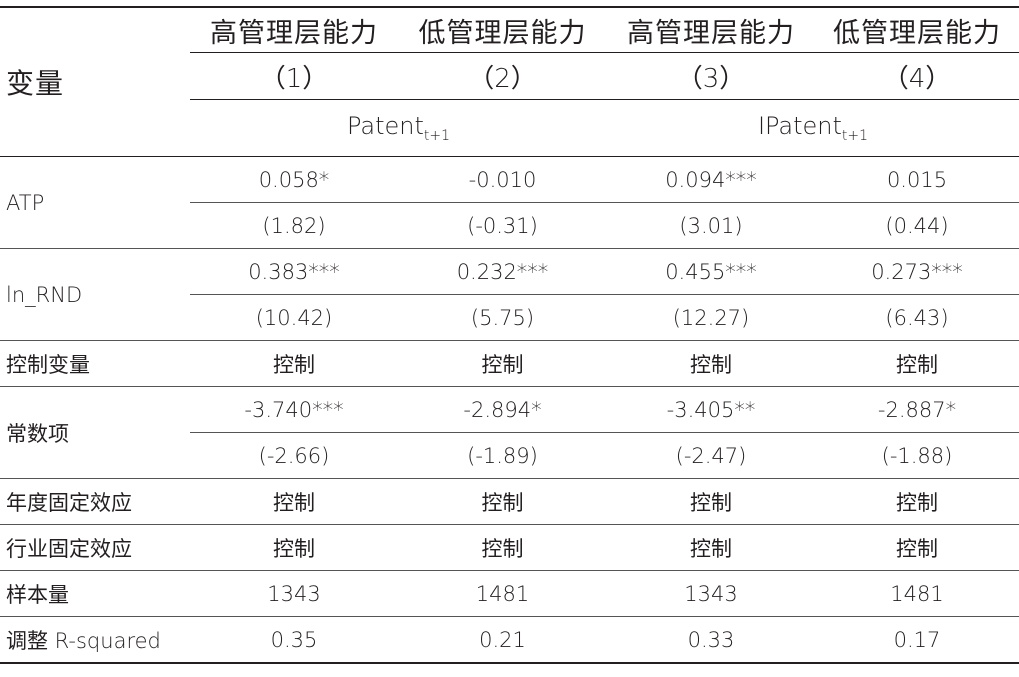 Image resolution: width=1019 pixels, height=677 pixels. I want to click on table-row: 行业固定效应 控制 控制 控制 控制, so click(509, 547).